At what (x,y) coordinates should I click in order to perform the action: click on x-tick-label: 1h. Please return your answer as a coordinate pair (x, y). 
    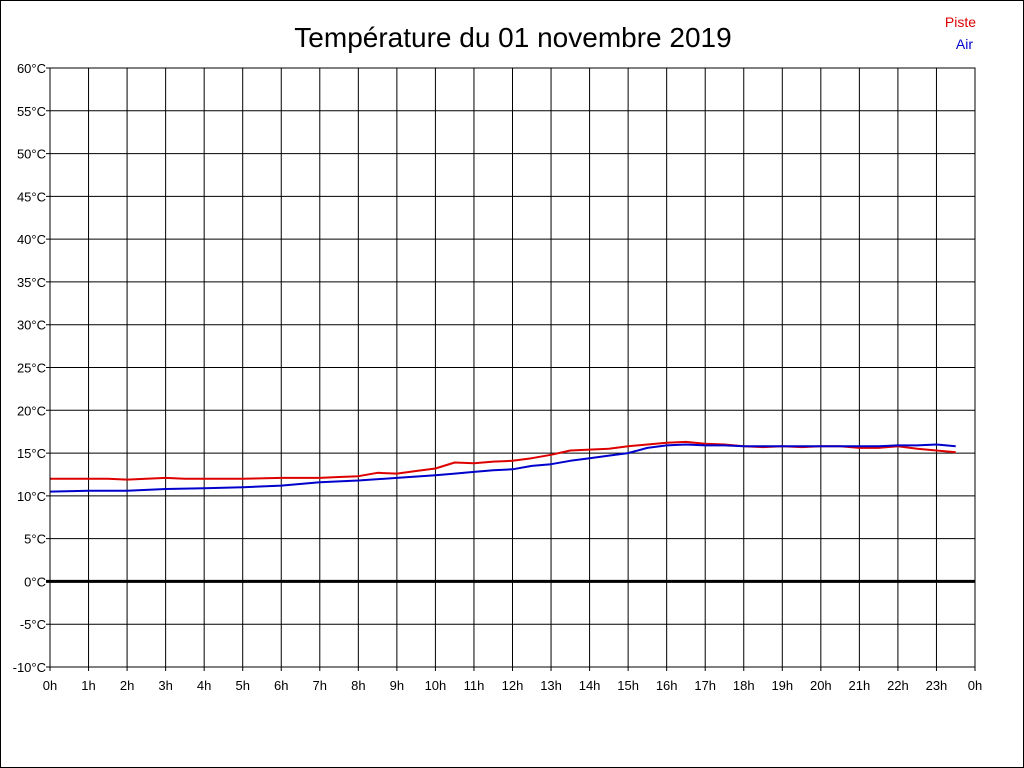
    Looking at the image, I should click on (88, 685).